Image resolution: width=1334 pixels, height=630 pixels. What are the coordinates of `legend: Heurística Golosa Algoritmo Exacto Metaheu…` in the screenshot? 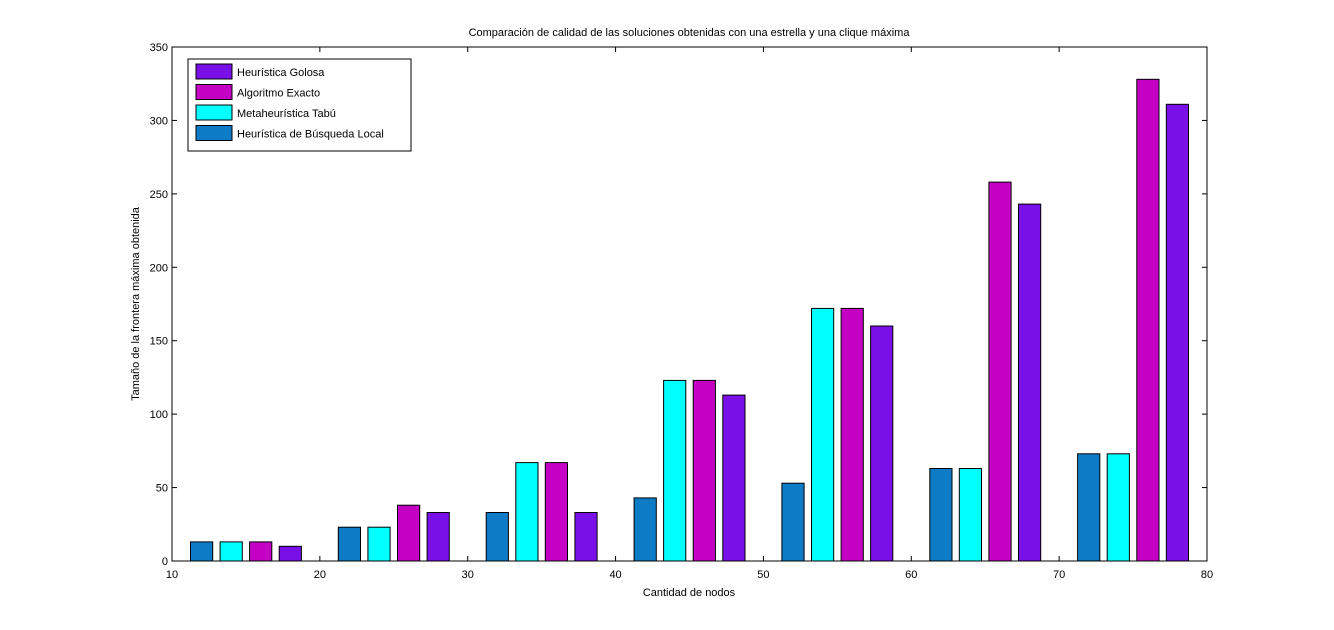 It's located at (299, 105).